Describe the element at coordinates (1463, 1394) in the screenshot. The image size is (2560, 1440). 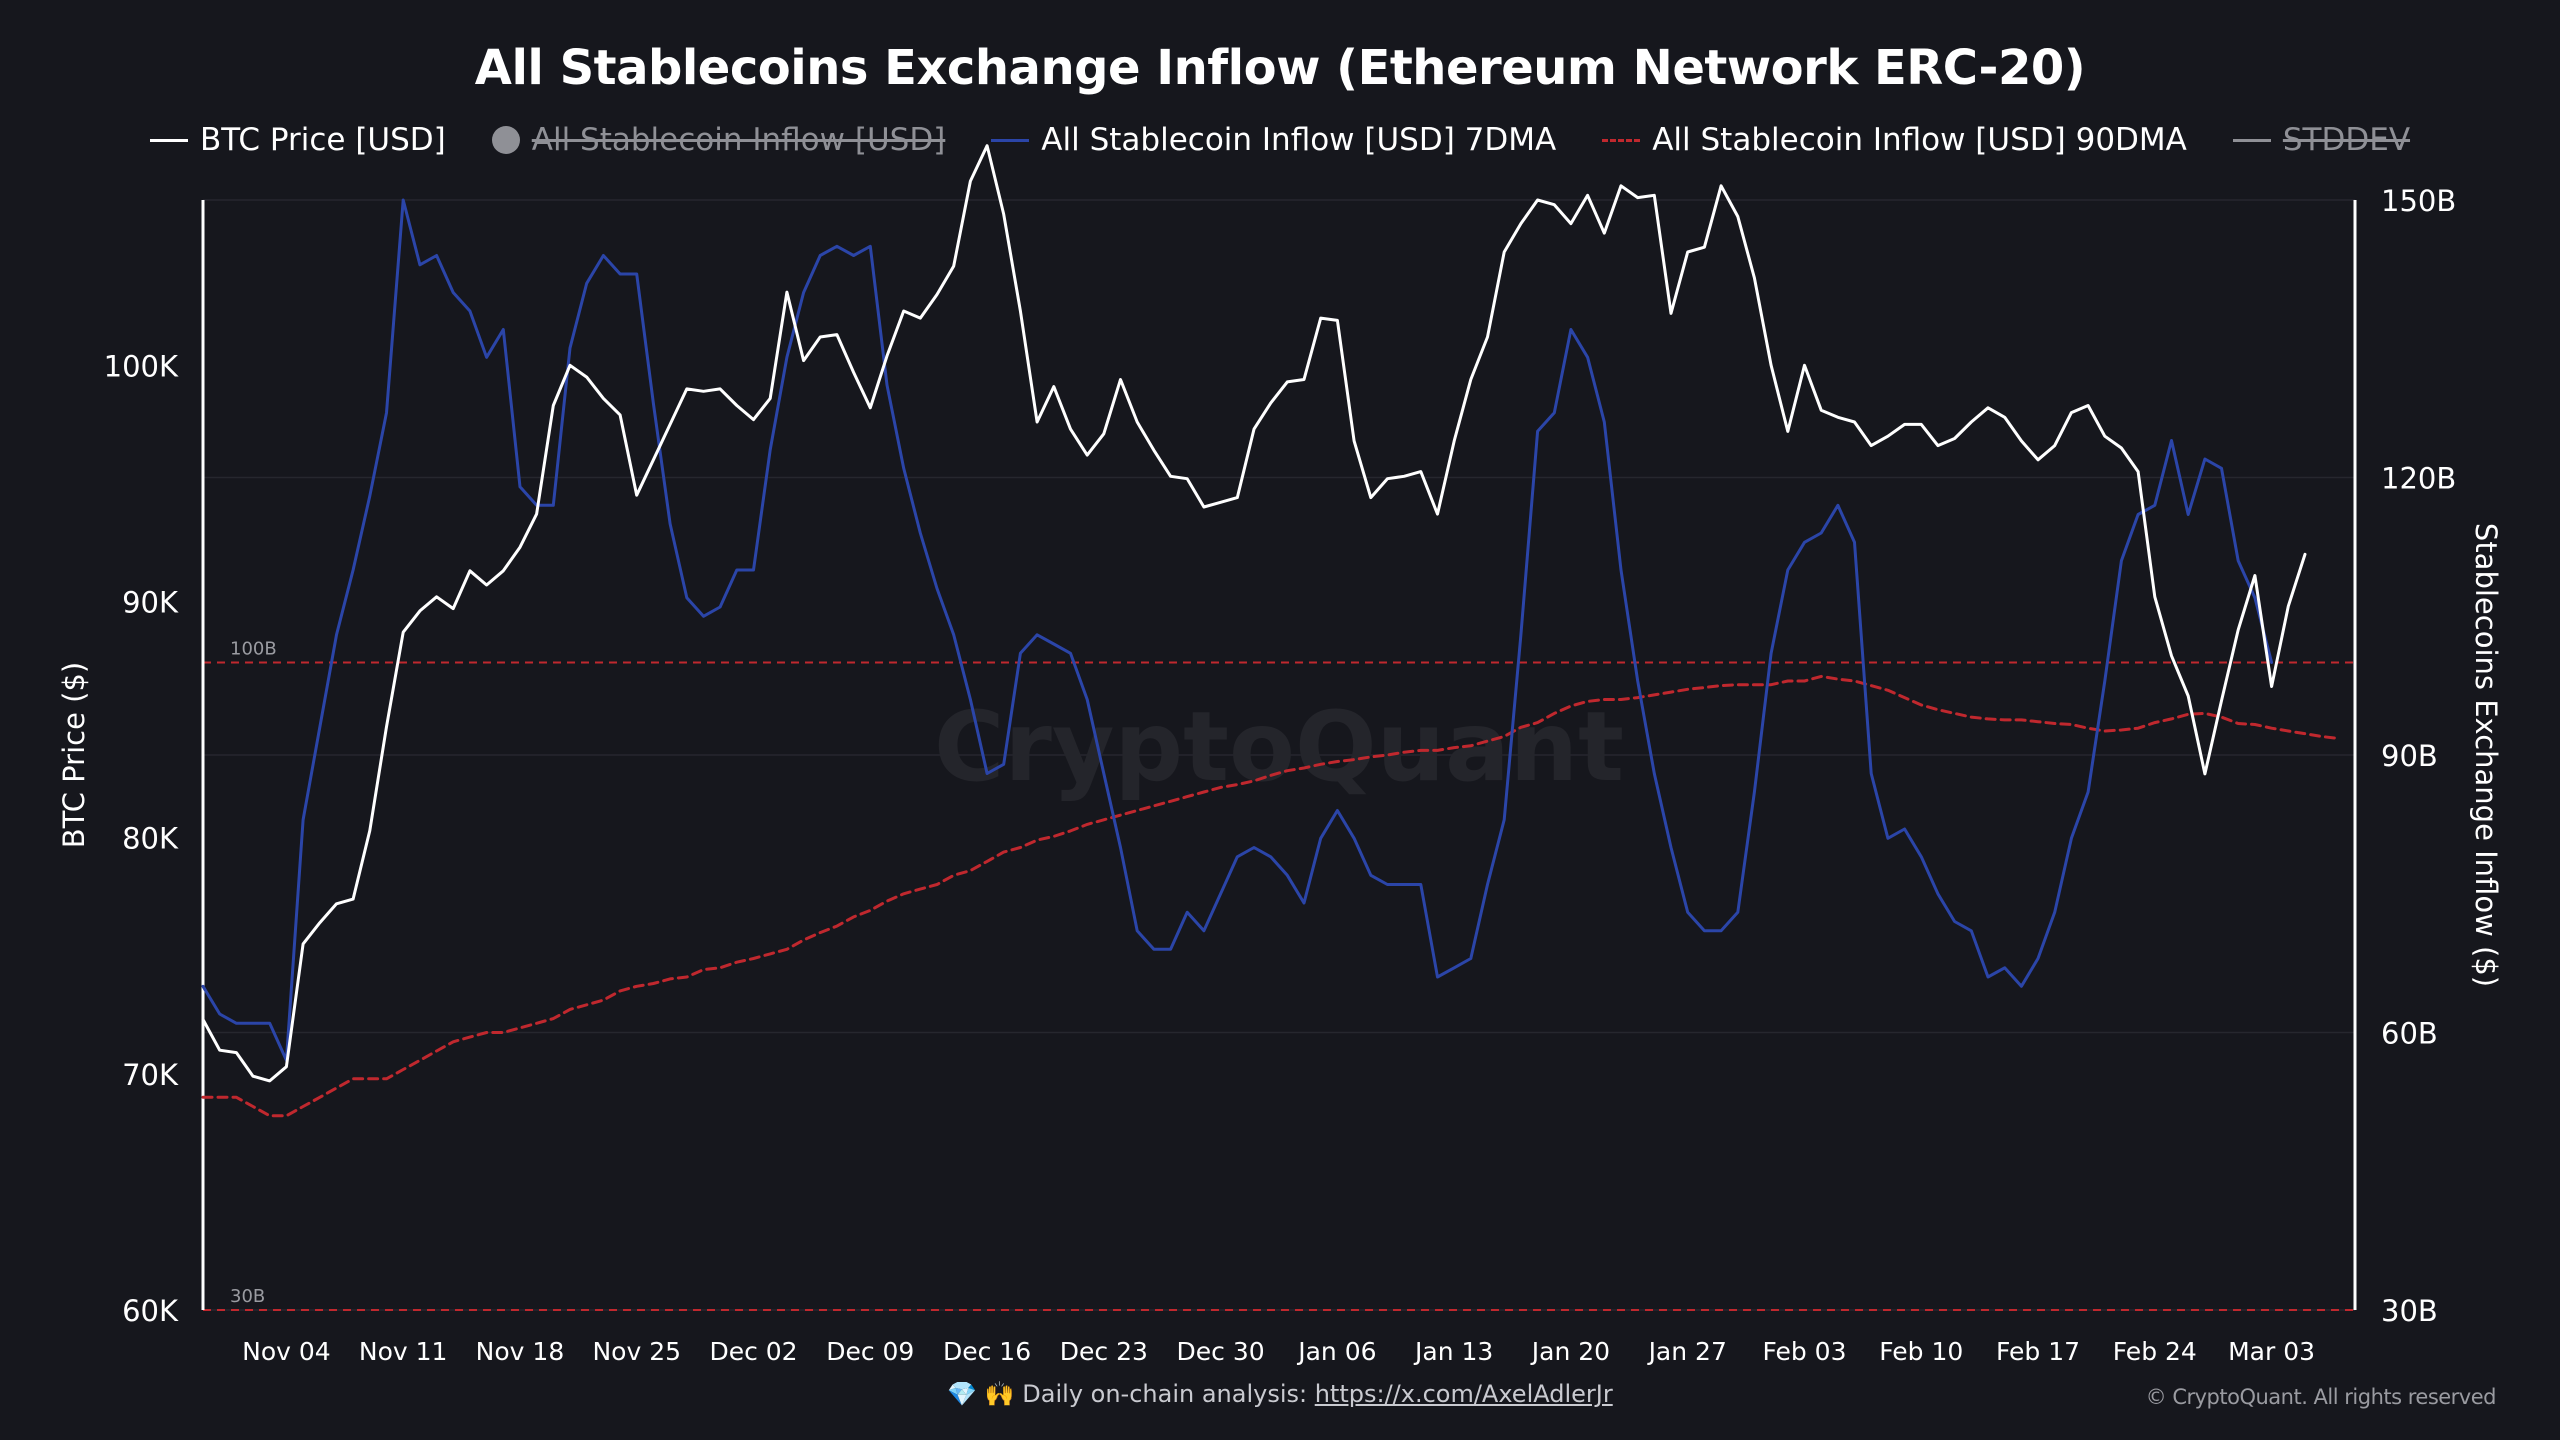
I see `footer-analysis-link: https://x.com/AxelAdlerJr` at that location.